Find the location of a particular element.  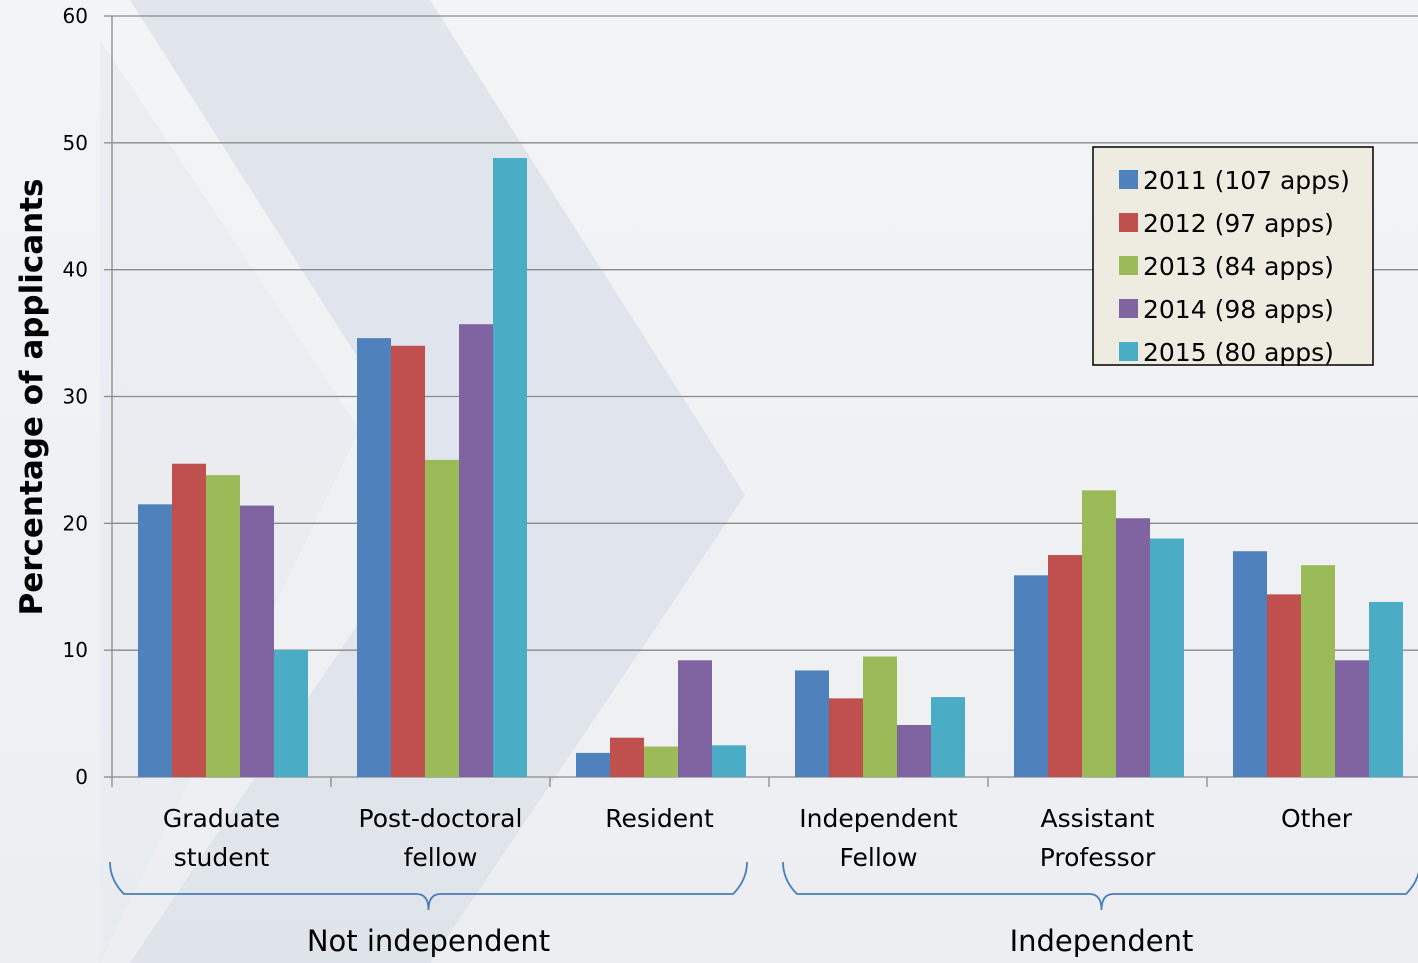

y-tick-label: 0 is located at coordinates (81, 777).